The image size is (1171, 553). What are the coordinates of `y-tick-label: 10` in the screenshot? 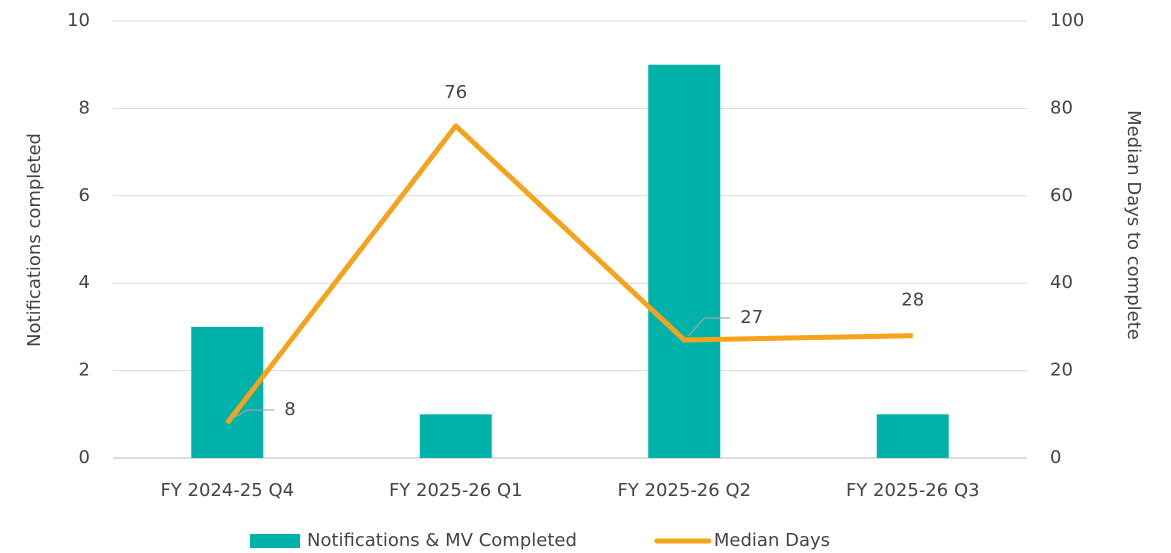 It's located at (78, 20).